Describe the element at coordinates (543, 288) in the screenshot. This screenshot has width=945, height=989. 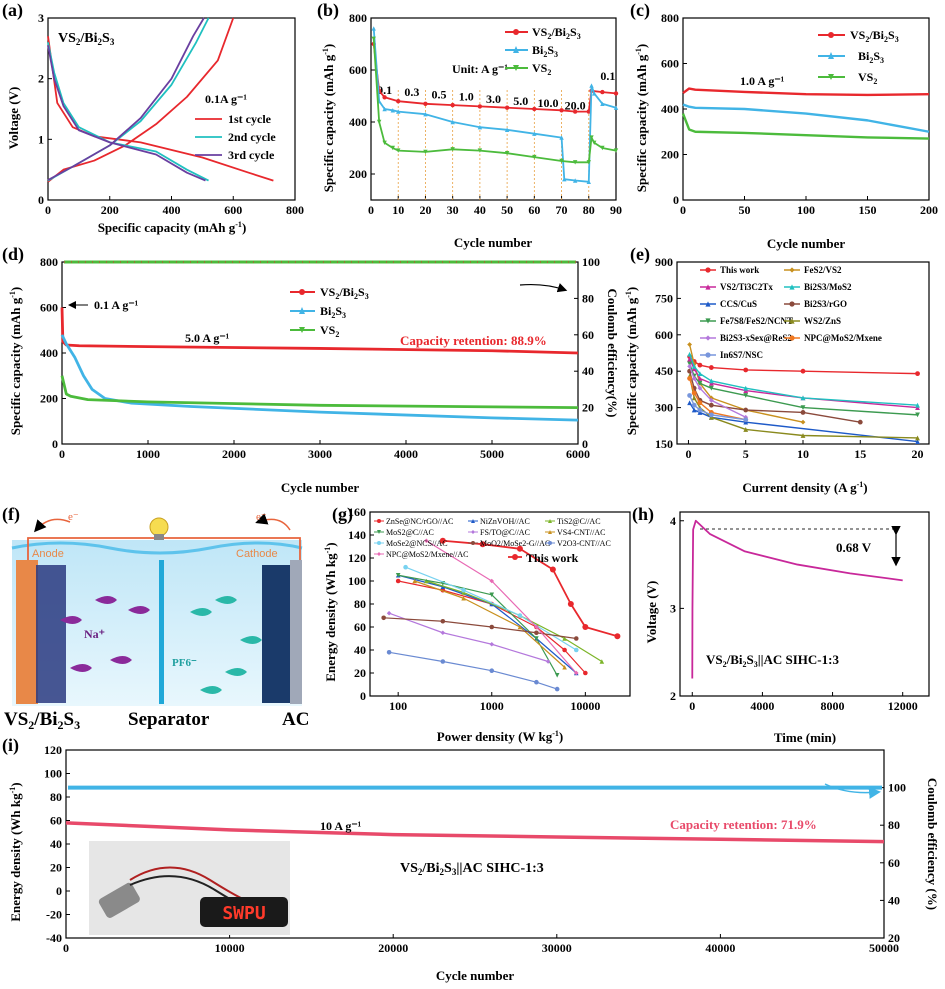
I see `panel-d-arrow-ce` at that location.